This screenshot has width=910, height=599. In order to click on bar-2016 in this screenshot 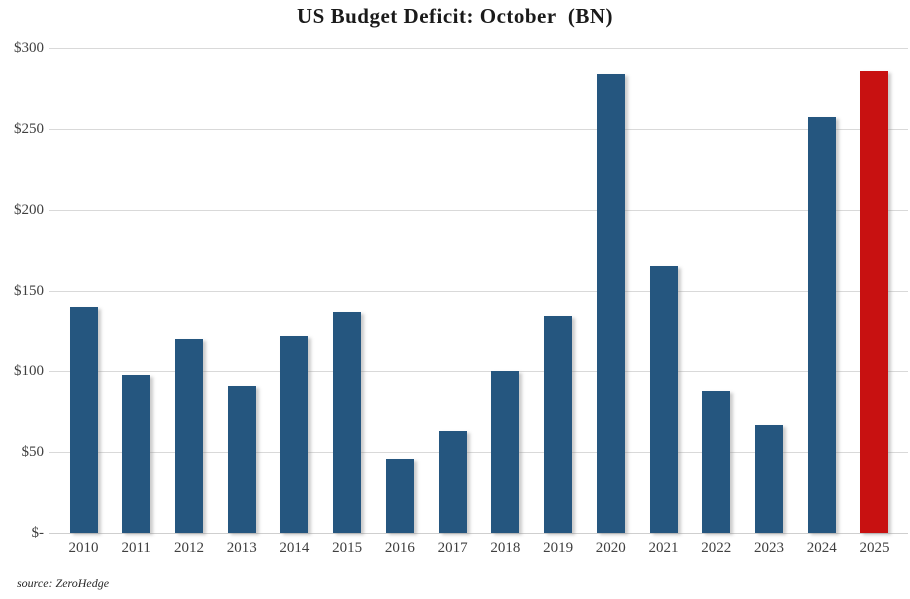, I will do `click(399, 495)`.